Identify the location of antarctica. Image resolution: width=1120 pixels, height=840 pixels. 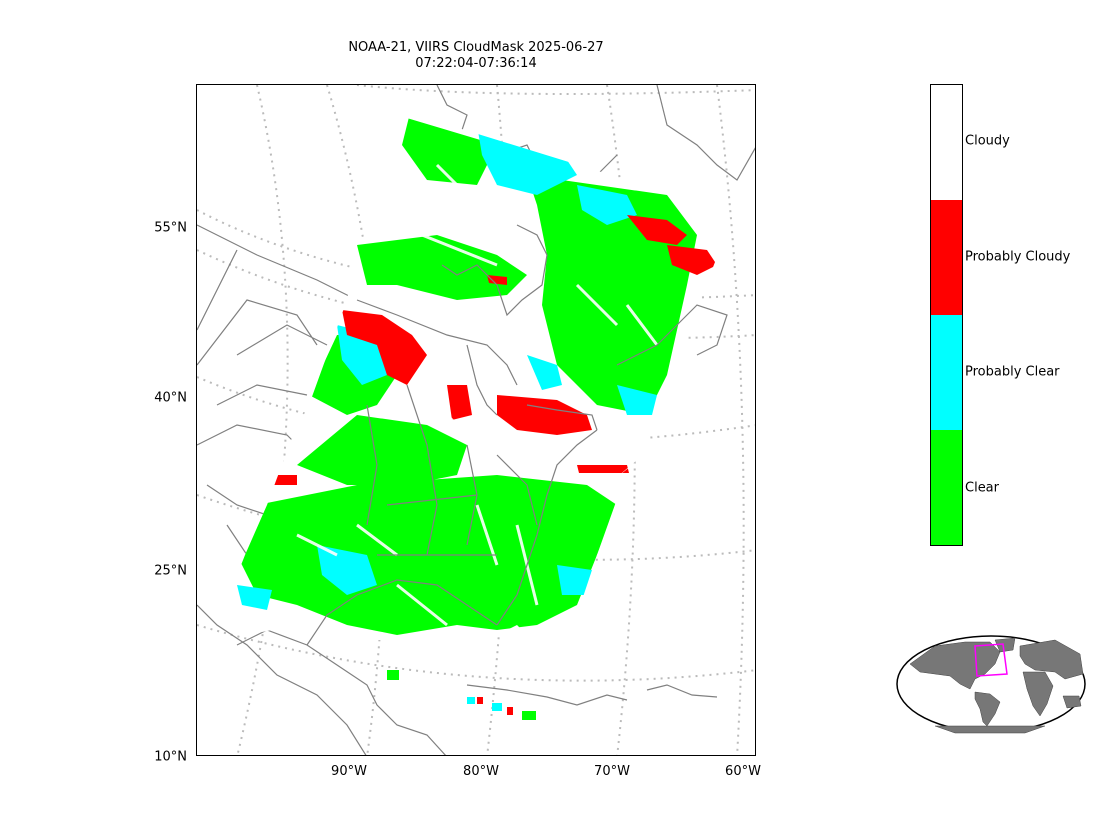
(990, 729).